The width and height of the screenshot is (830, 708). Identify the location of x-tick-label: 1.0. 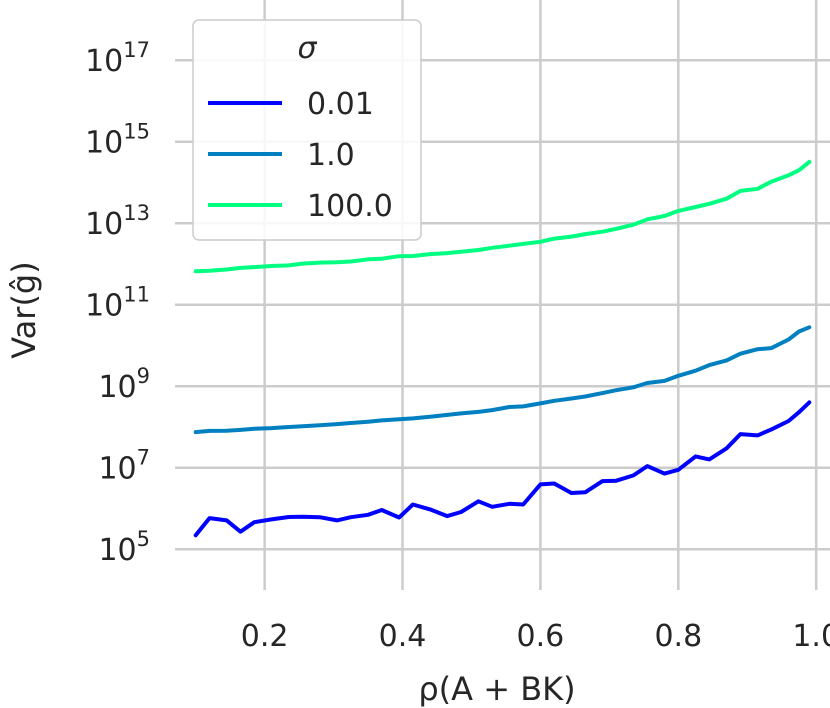
(811, 636).